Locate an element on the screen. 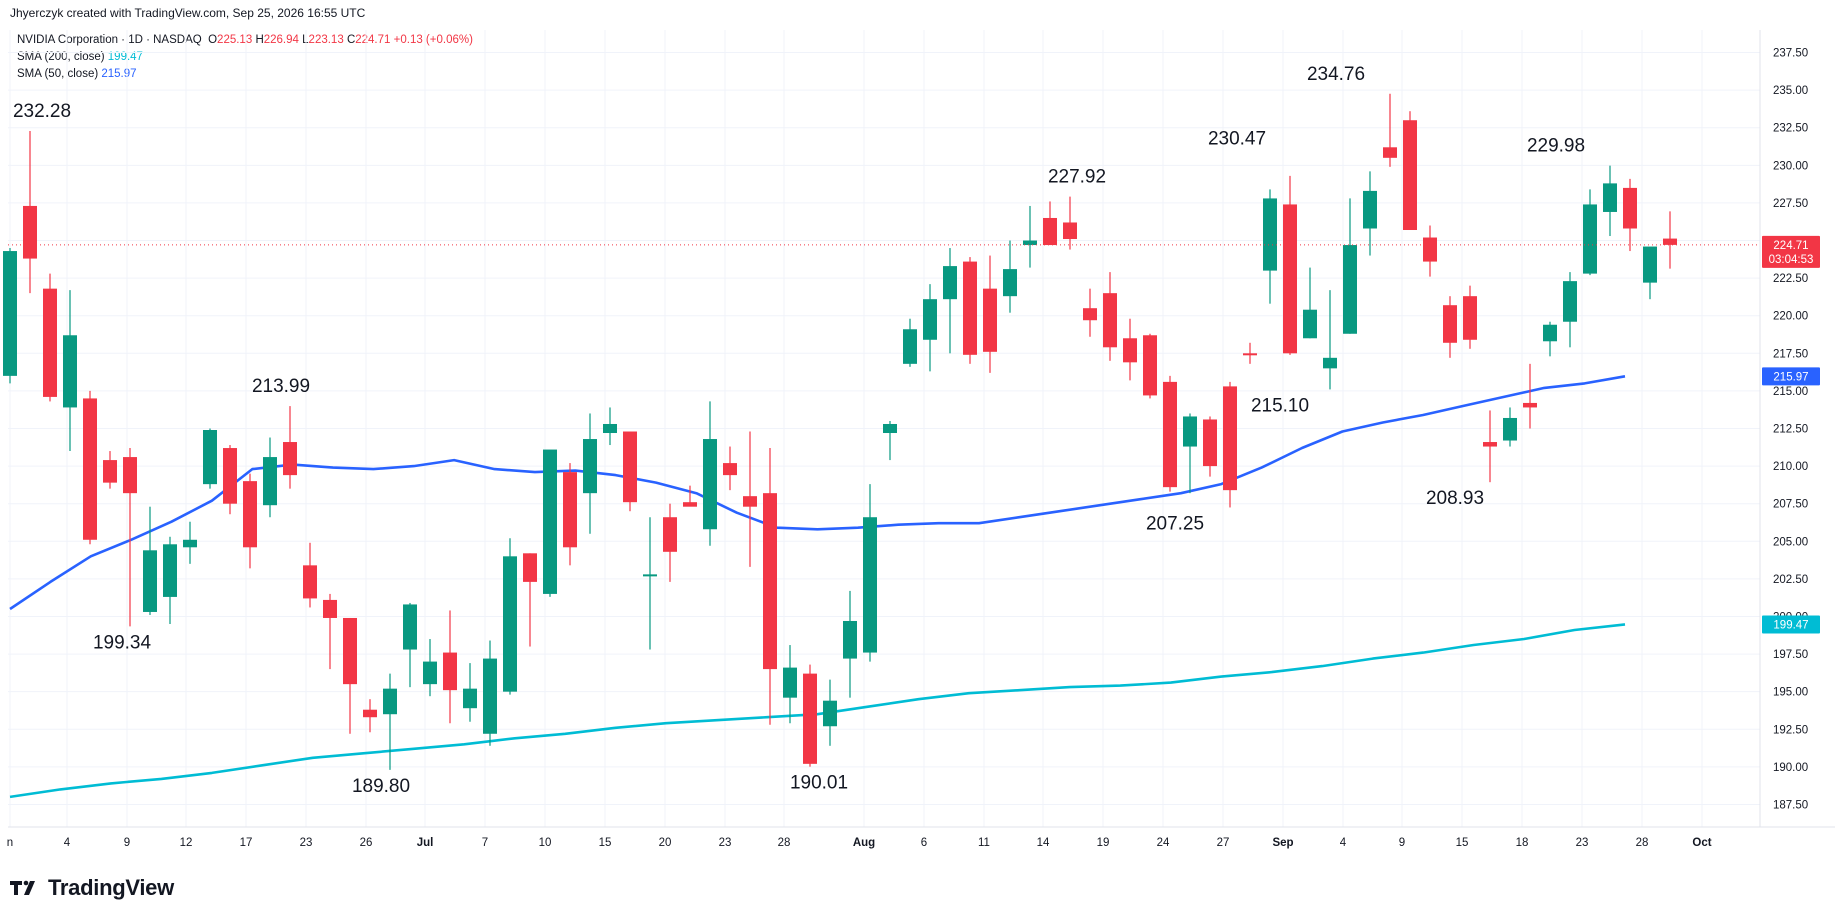  time-tick-label: Jul is located at coordinates (425, 843).